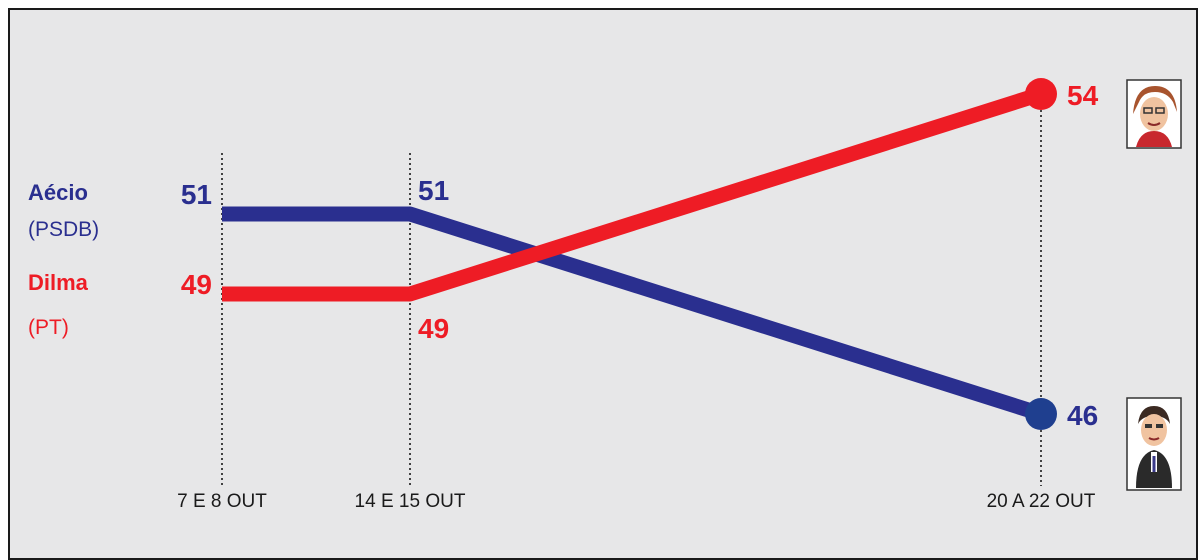 Image resolution: width=1198 pixels, height=560 pixels. What do you see at coordinates (63, 259) in the screenshot?
I see `legend: Aécio (PSDB) Dilma (PT)` at bounding box center [63, 259].